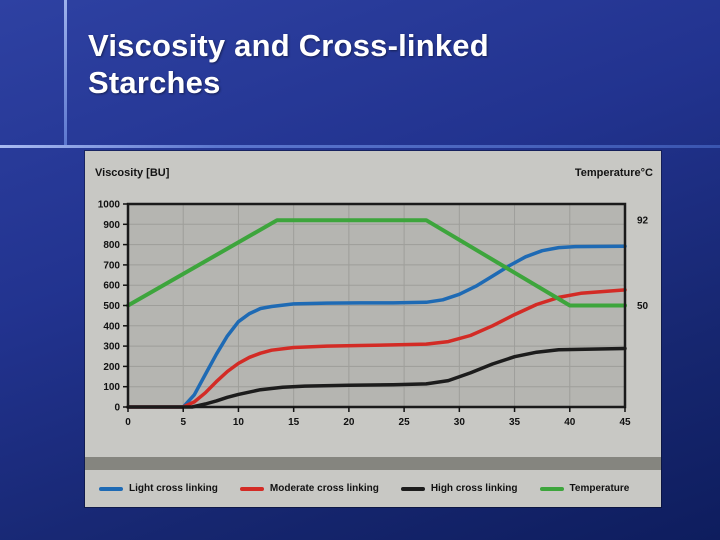  I want to click on svg-text: 92, so click(643, 221).